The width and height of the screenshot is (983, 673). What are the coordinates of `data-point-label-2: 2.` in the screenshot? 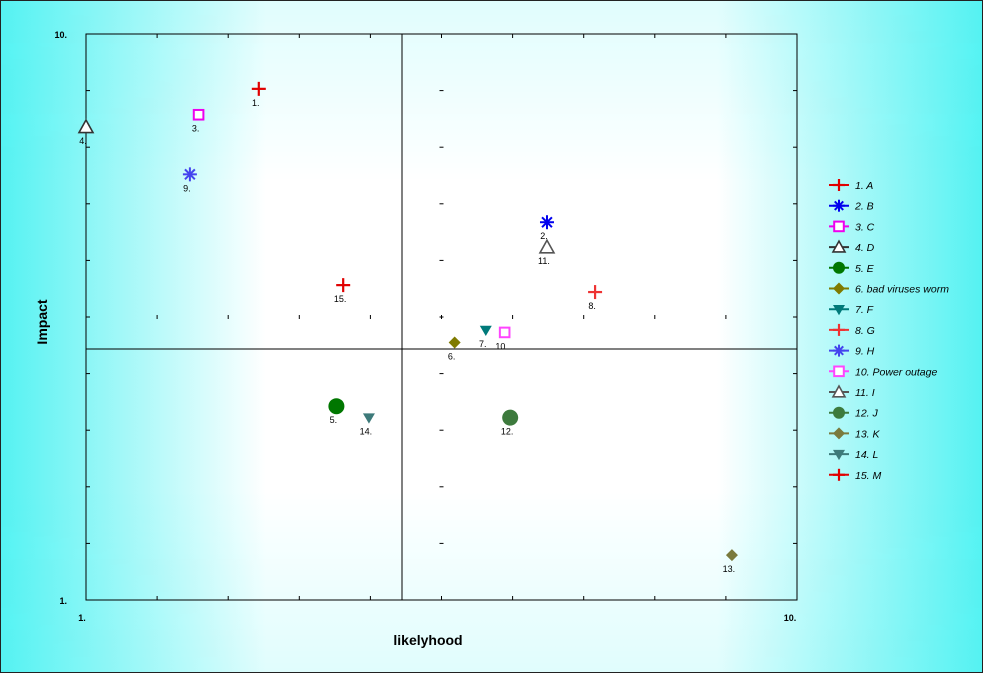 It's located at (544, 236).